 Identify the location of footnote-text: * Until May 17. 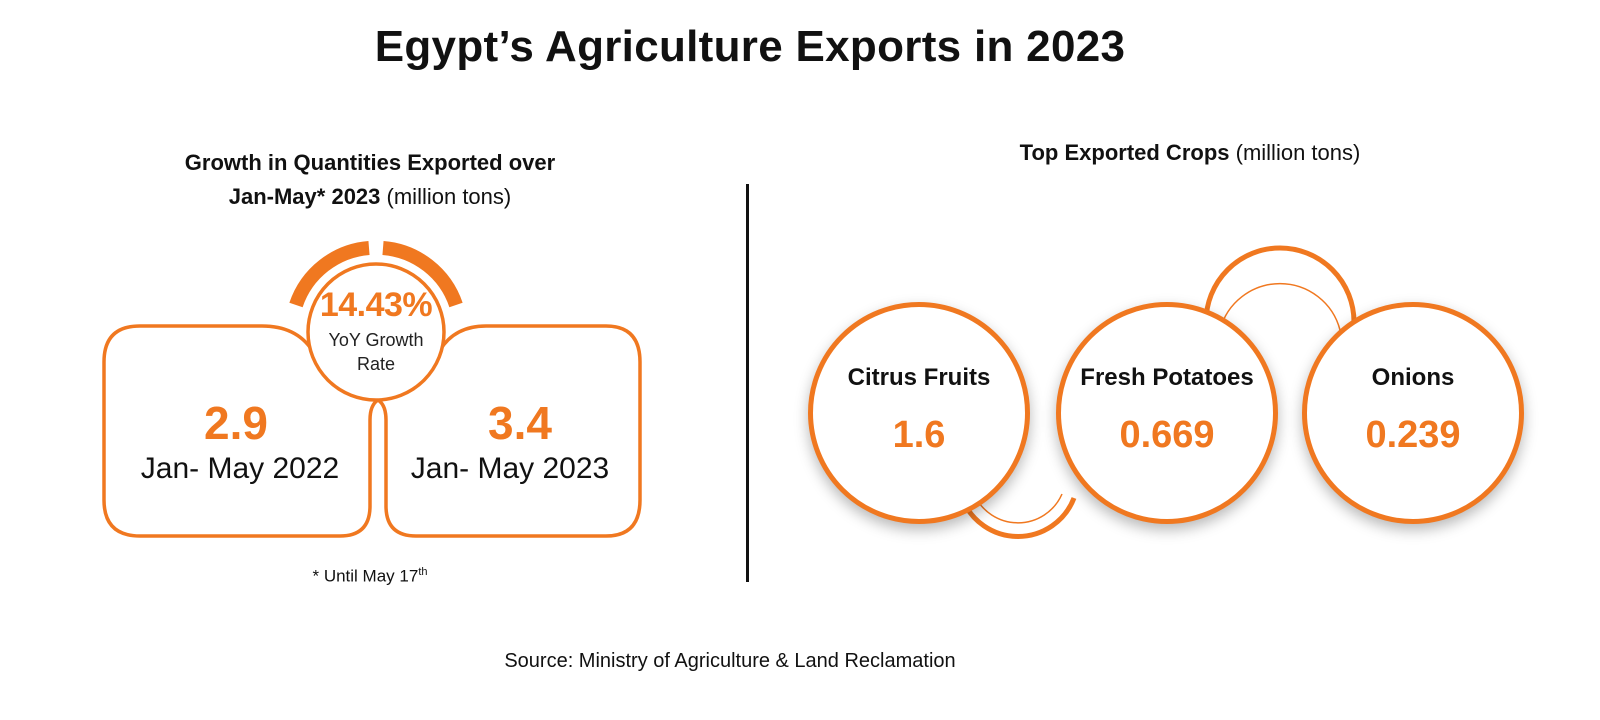
(365, 576).